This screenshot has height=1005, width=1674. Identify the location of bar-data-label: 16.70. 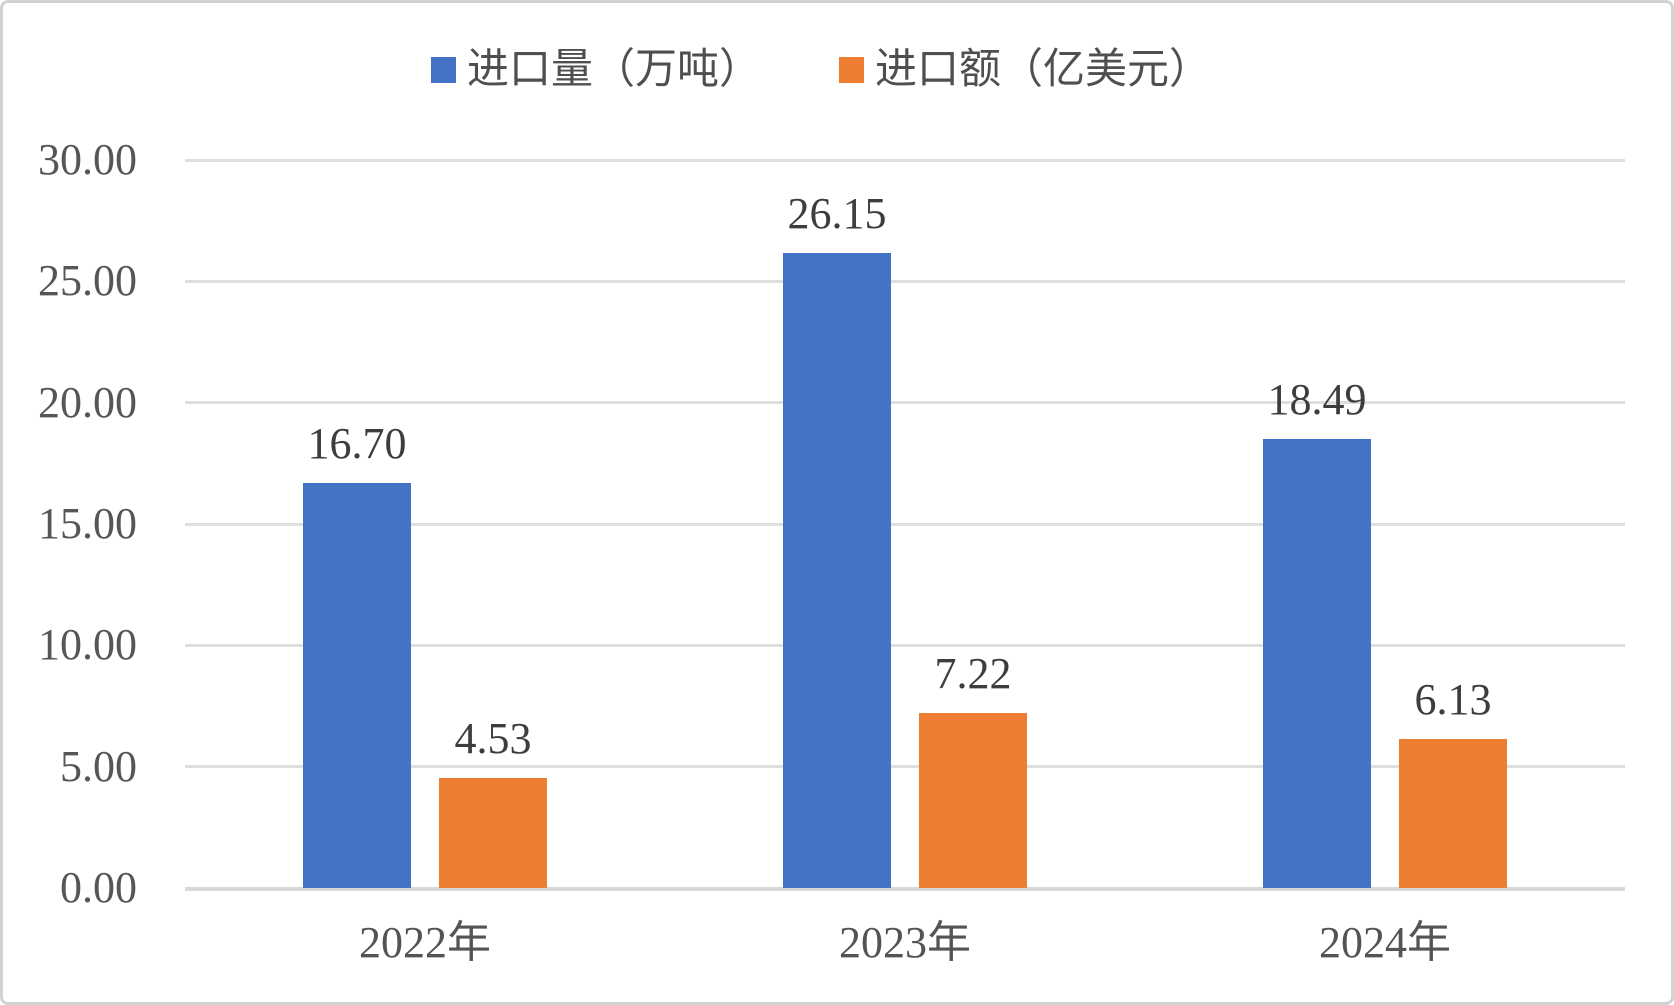
(357, 443).